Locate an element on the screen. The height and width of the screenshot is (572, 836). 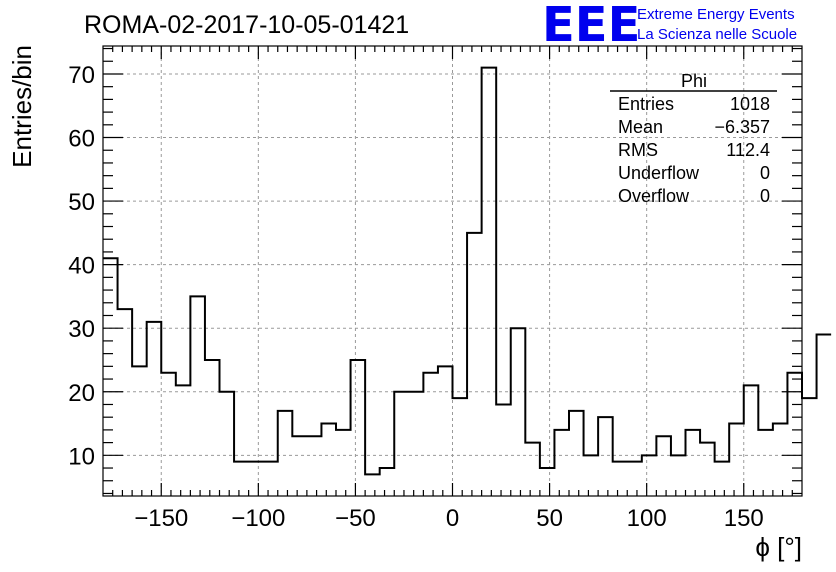
x-tick-label: −150 is located at coordinates (161, 518).